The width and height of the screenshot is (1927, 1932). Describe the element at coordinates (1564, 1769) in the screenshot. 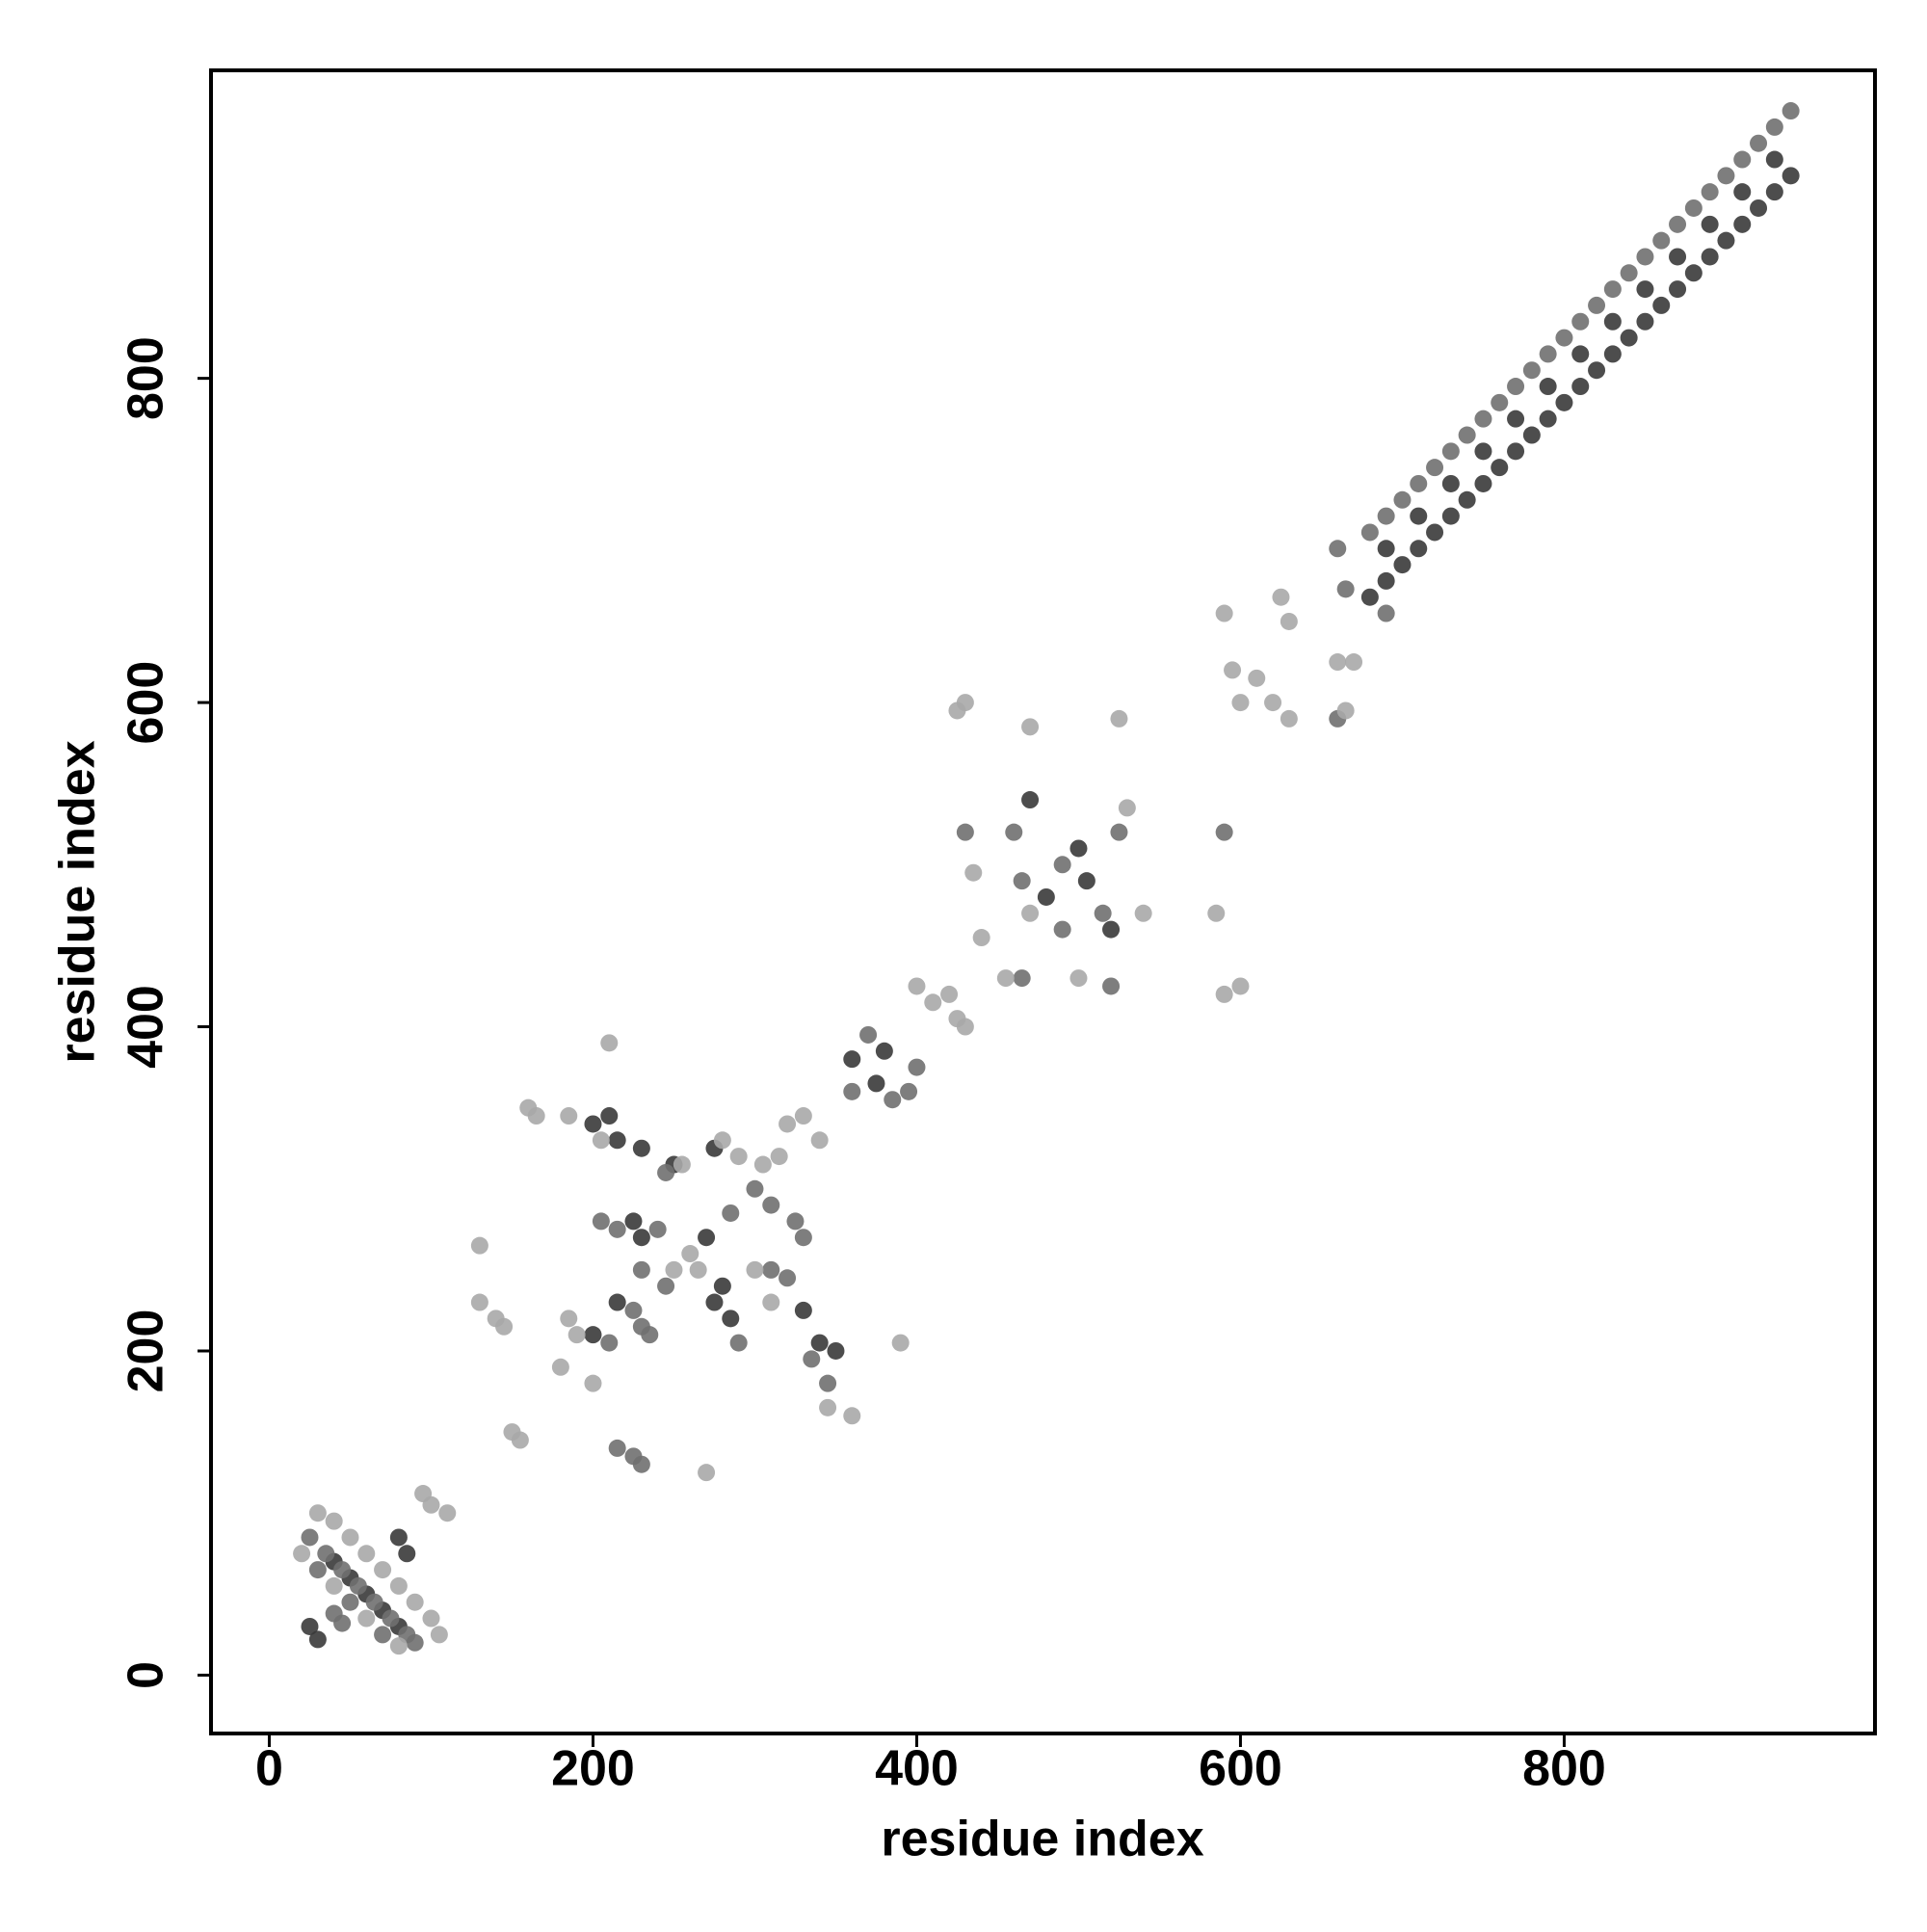

I see `x-tick-label: 800` at that location.